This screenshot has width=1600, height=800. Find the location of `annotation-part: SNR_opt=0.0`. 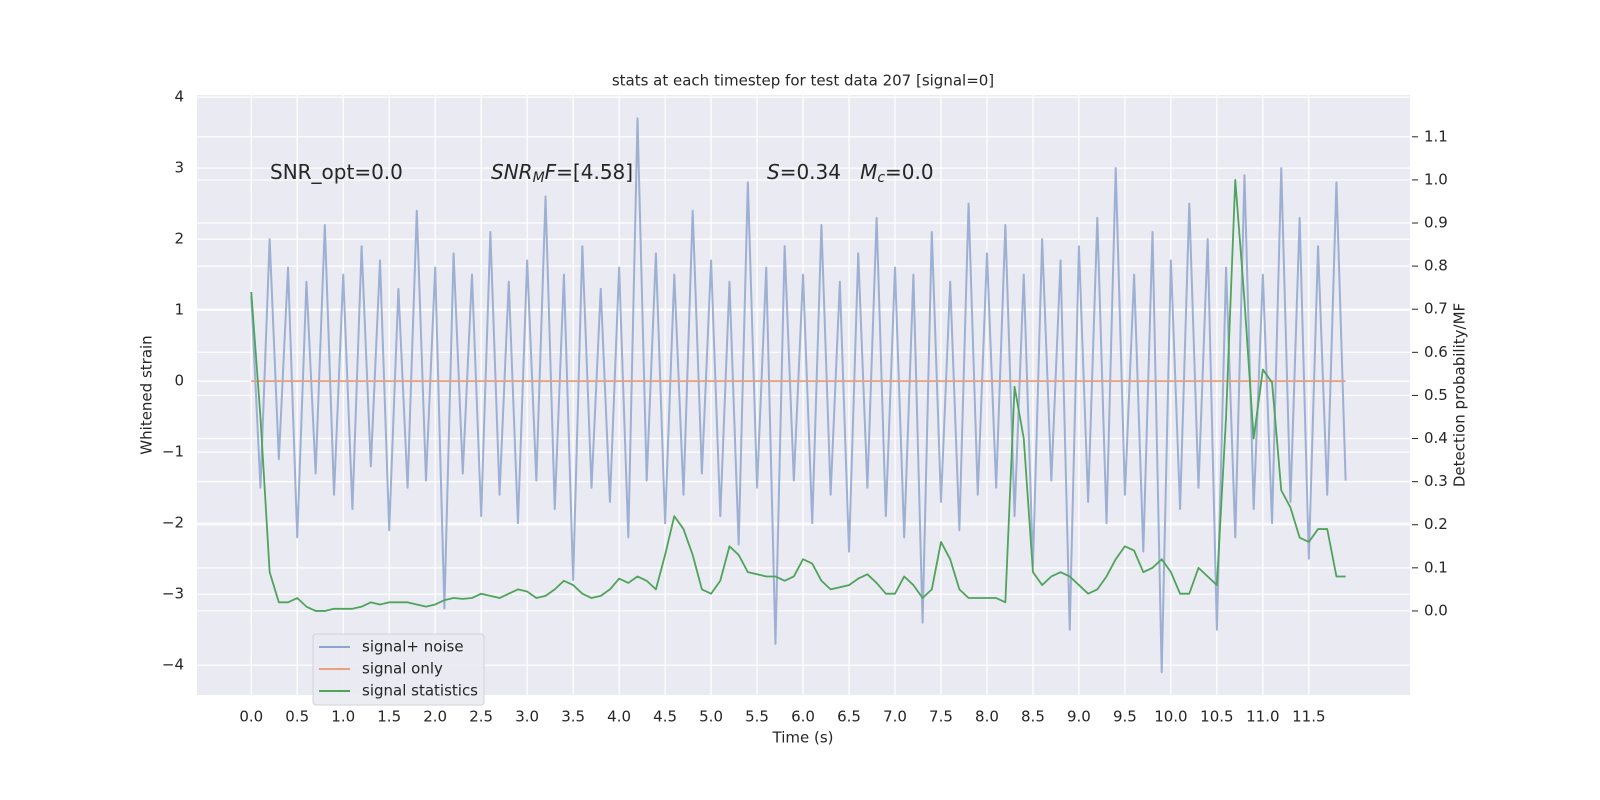

annotation-part: SNR_opt=0.0 is located at coordinates (336, 172).